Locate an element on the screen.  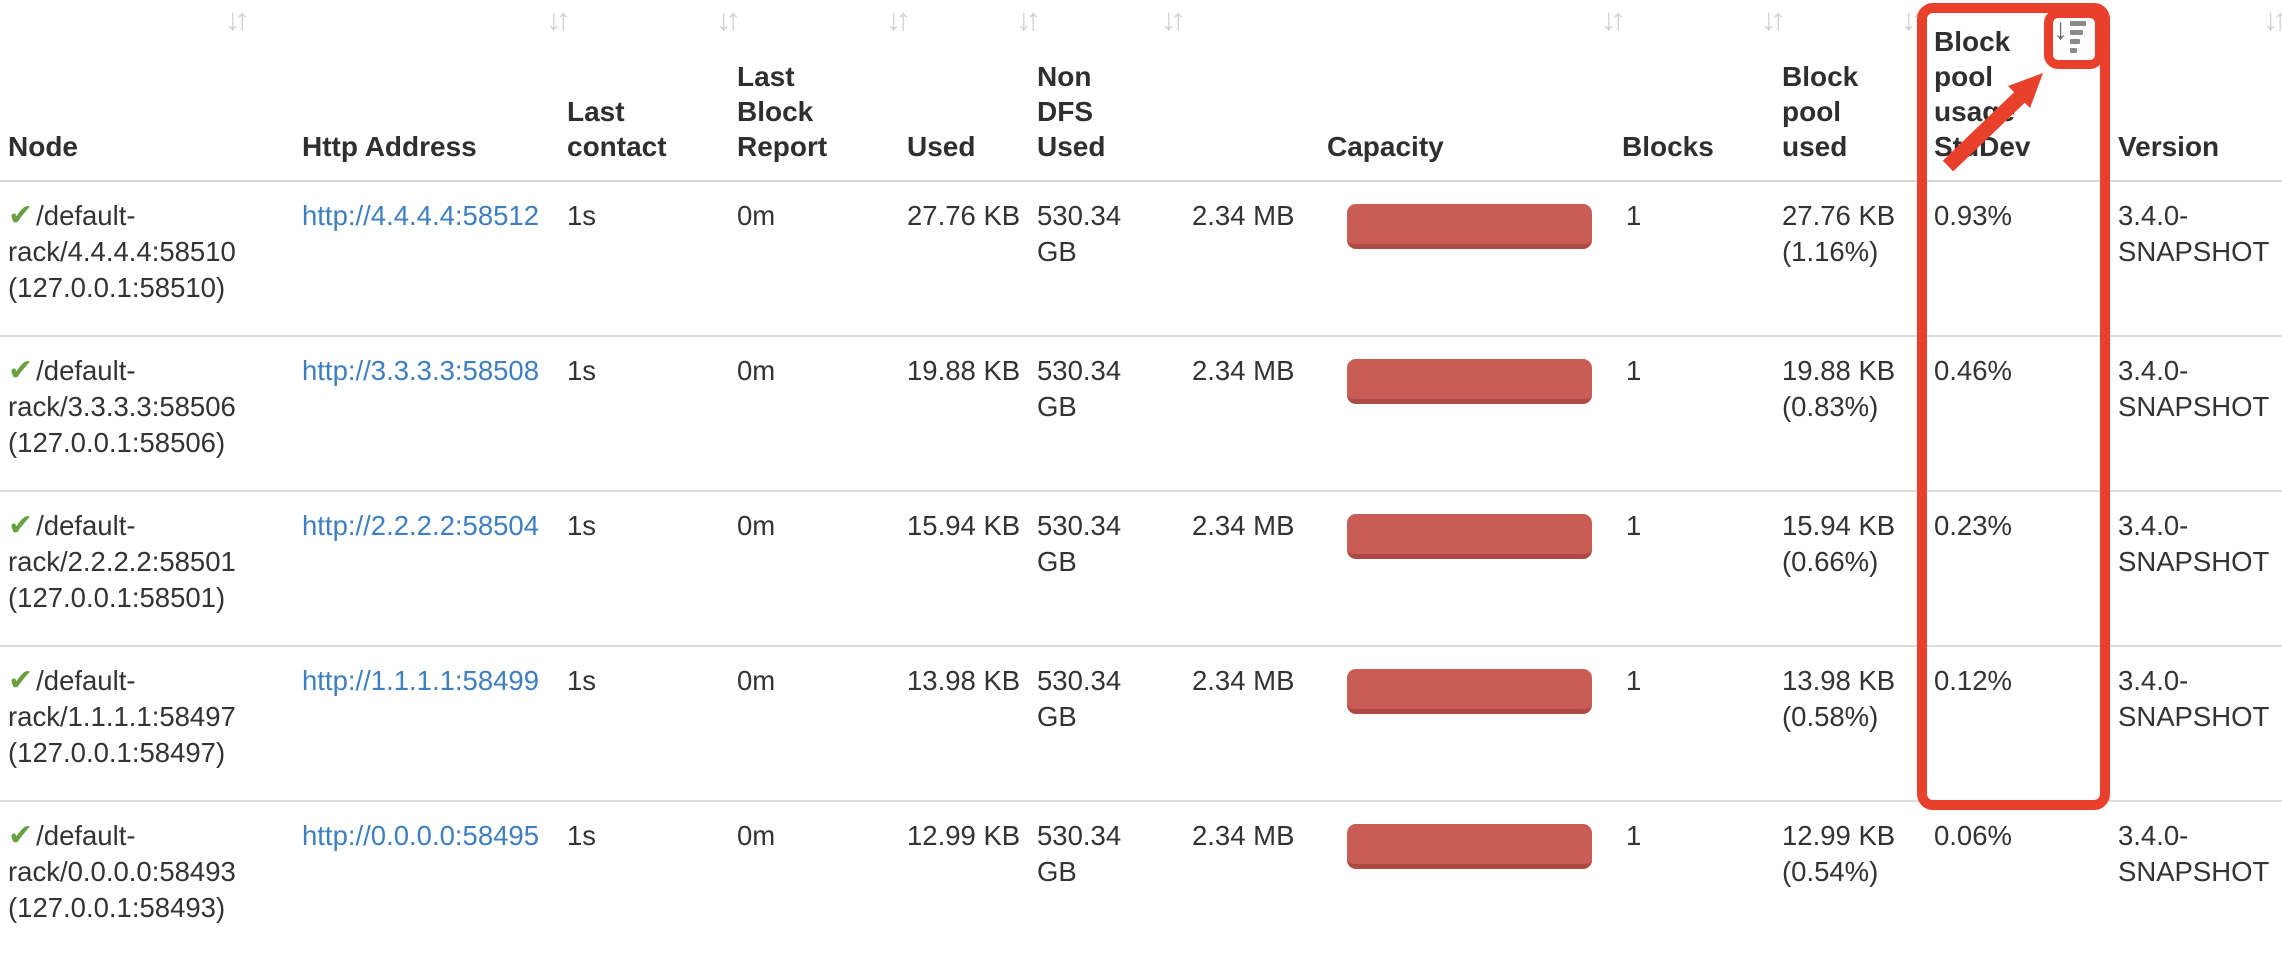
column-header-blocks: Blocks ↓↑ is located at coordinates (1703, 90).